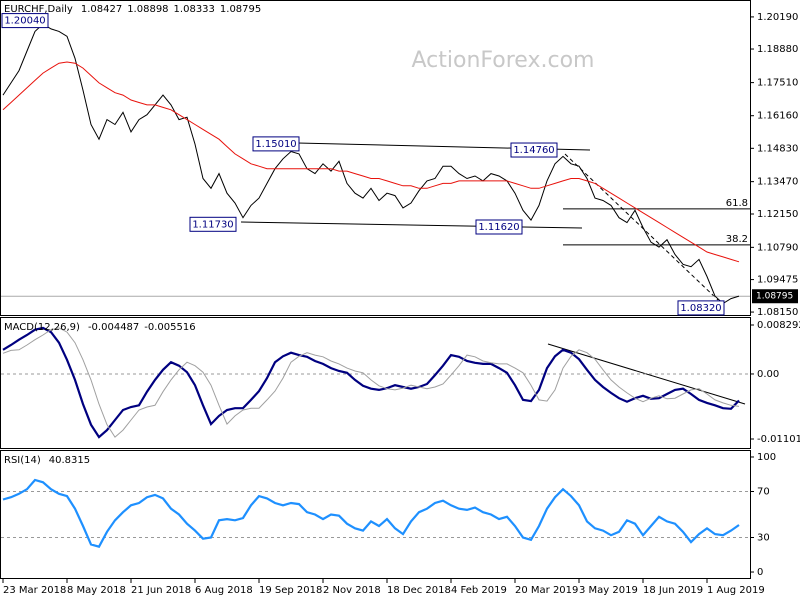  What do you see at coordinates (224, 590) in the screenshot?
I see `x-tick-label: 6 Aug 2018` at bounding box center [224, 590].